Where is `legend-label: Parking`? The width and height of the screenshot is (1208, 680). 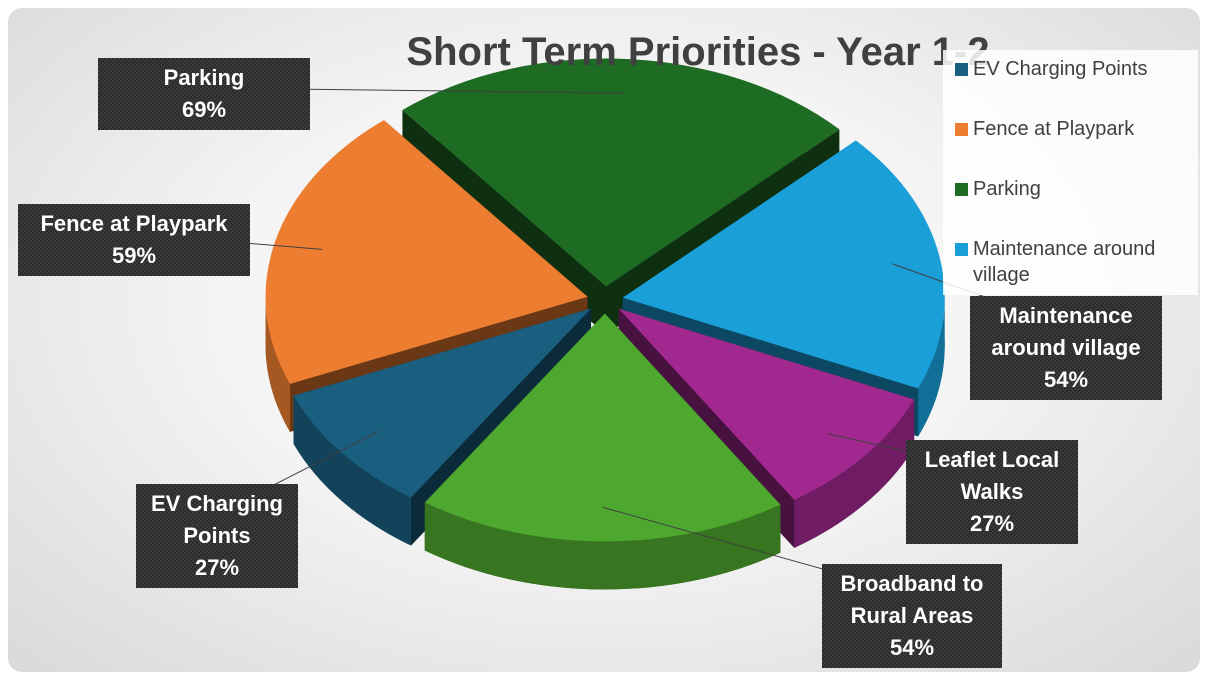
legend-label: Parking is located at coordinates (1007, 189).